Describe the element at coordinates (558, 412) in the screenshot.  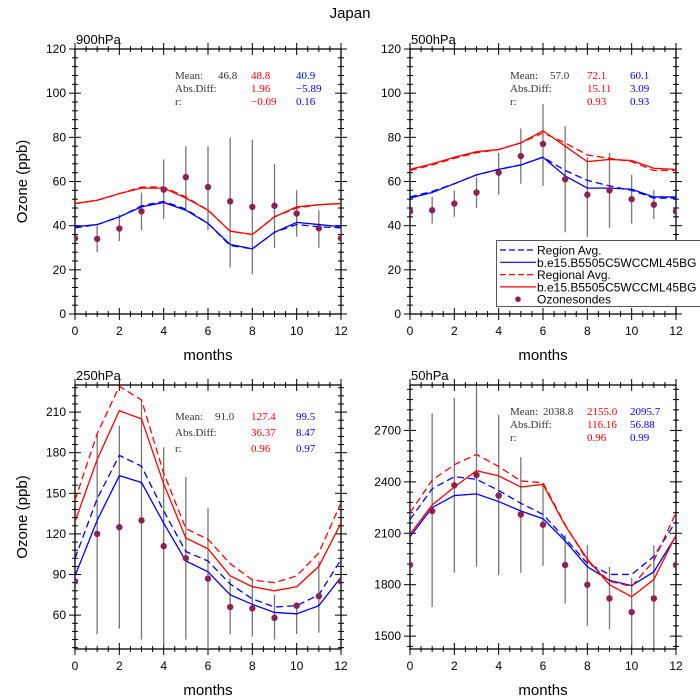
I see `stat-obs-value: 2038.8` at that location.